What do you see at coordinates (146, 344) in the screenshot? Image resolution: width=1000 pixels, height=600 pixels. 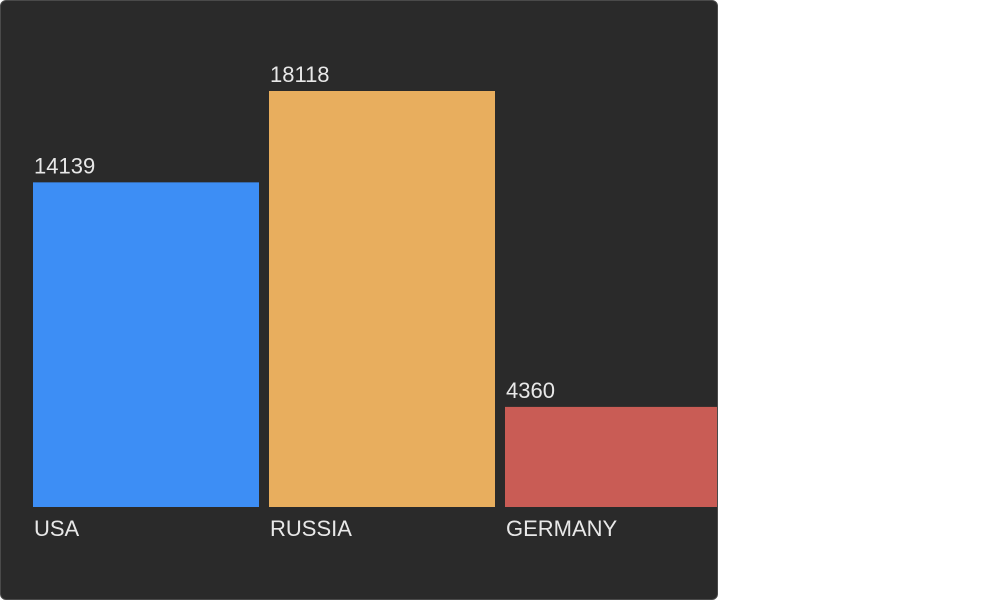 I see `bar-usa` at bounding box center [146, 344].